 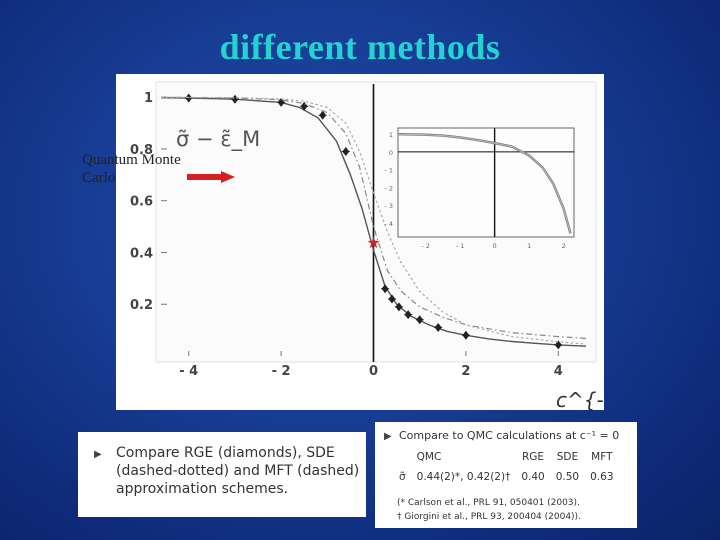 I want to click on inset-frame, so click(x=486, y=182).